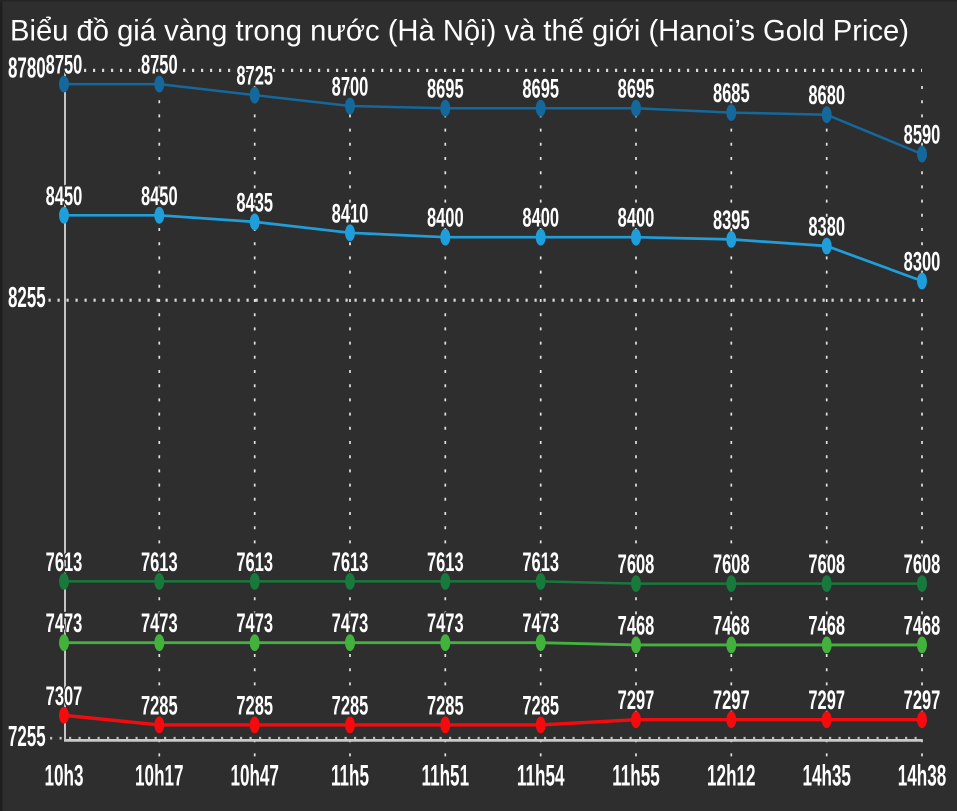  What do you see at coordinates (27, 68) in the screenshot?
I see `svg-text: 8780` at bounding box center [27, 68].